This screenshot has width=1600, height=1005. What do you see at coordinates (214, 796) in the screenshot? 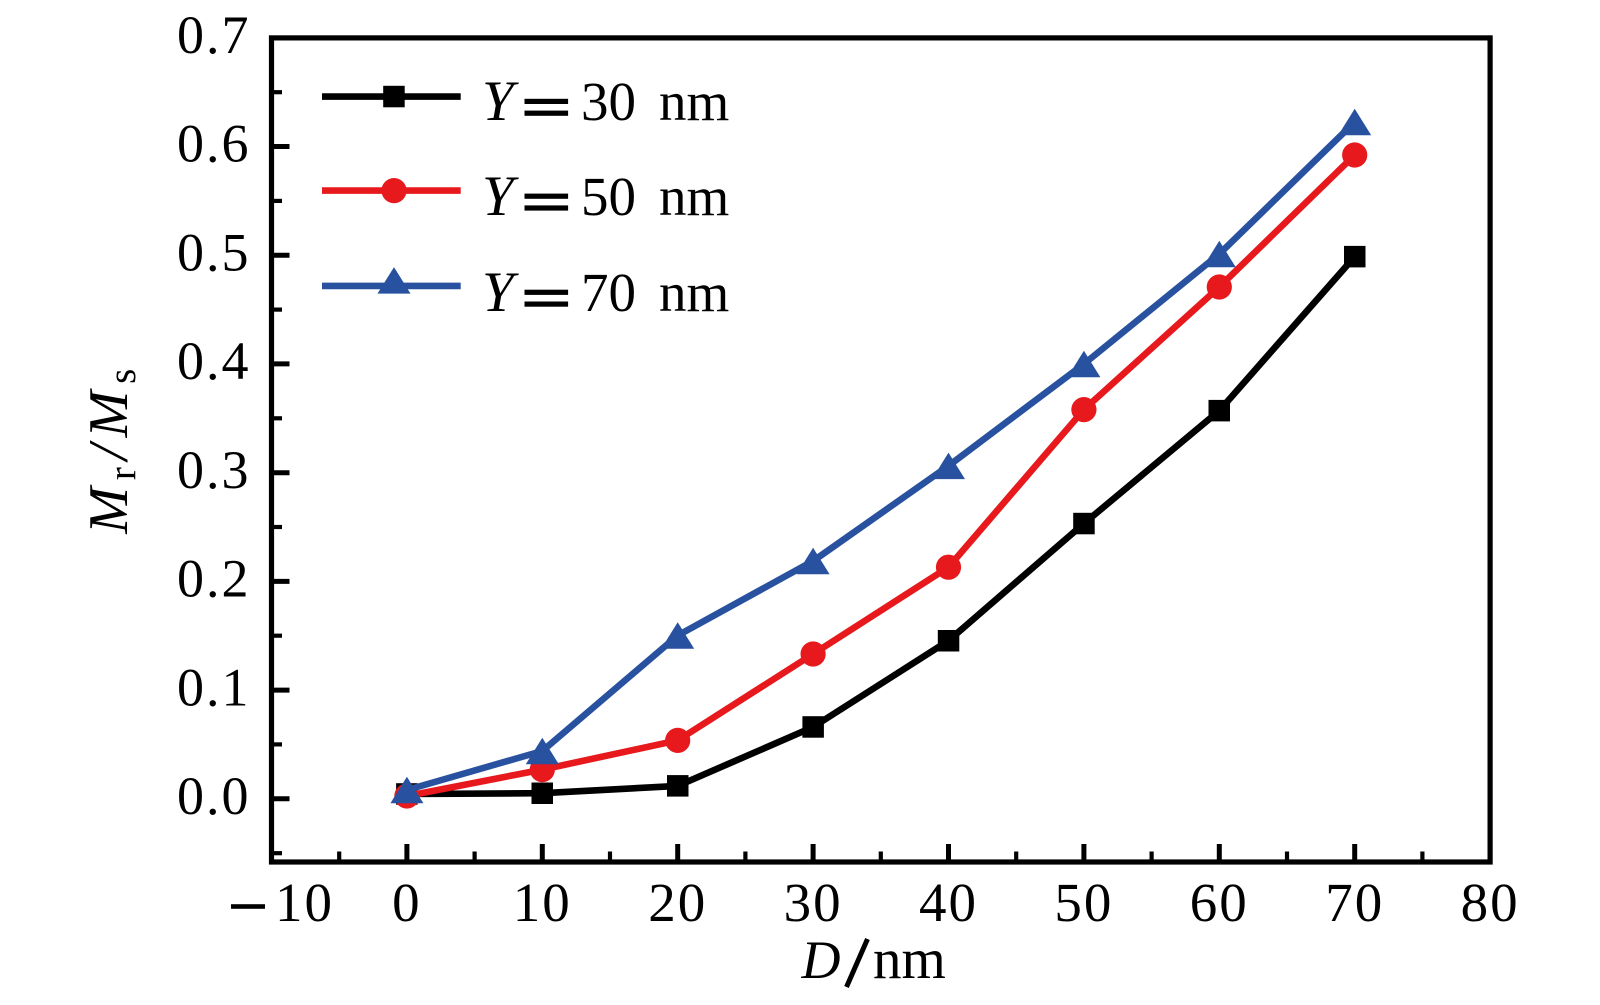
I see `svg-text: 0.0` at bounding box center [214, 796].